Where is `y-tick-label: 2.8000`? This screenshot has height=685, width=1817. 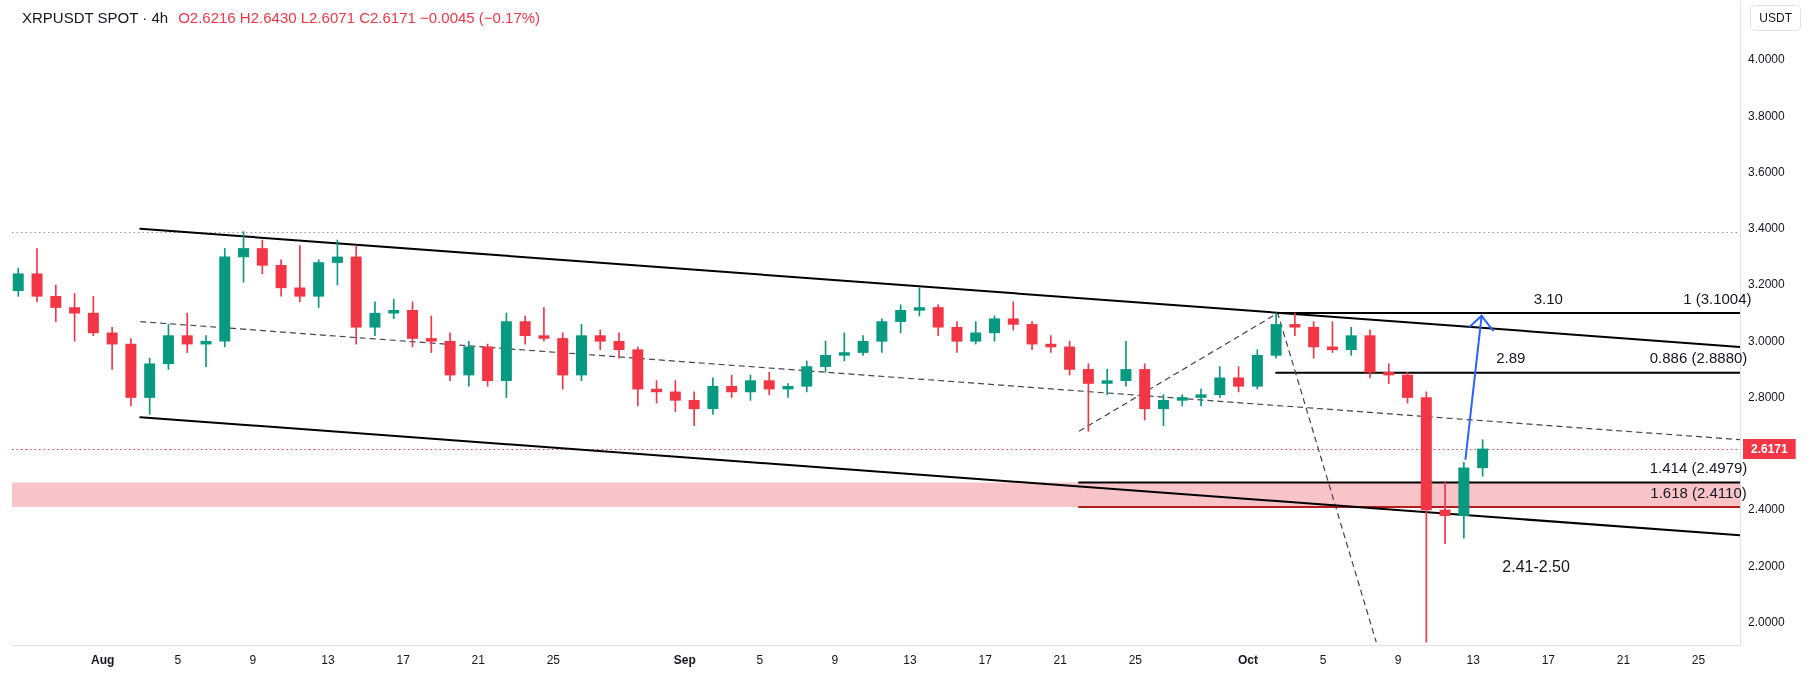 y-tick-label: 2.8000 is located at coordinates (1767, 396).